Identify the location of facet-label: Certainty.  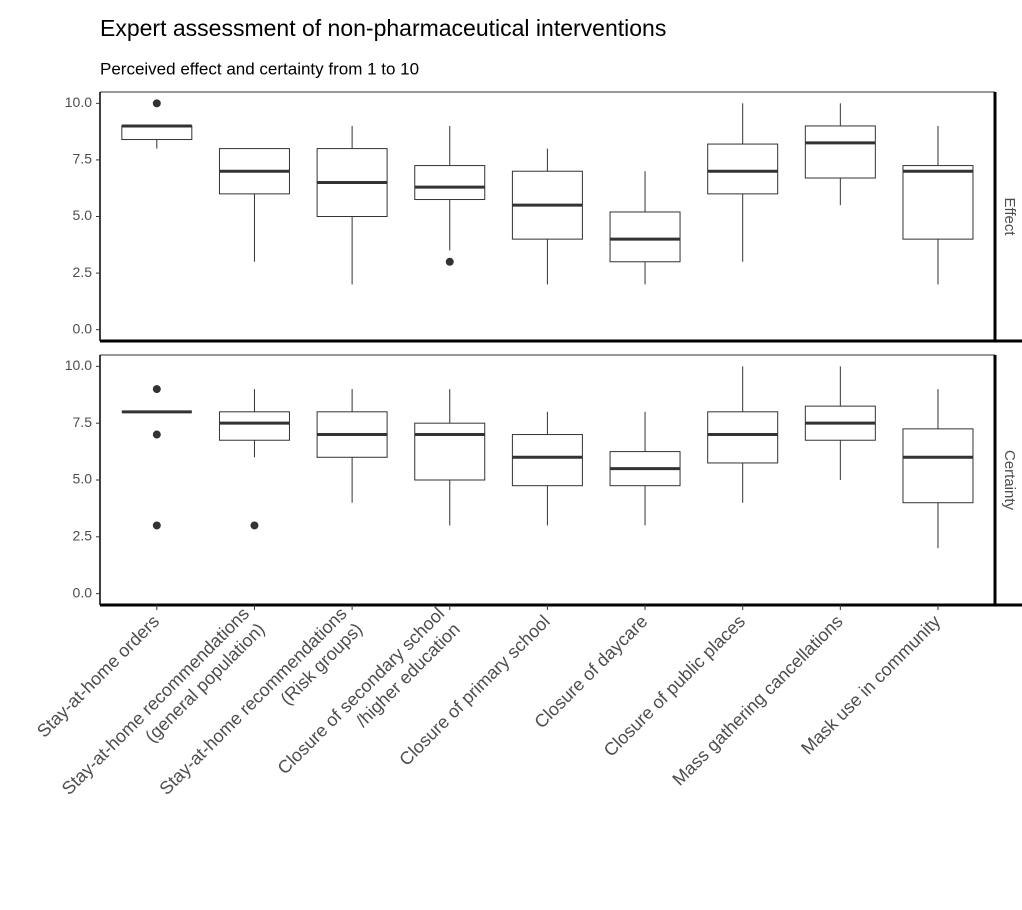
(1009, 480).